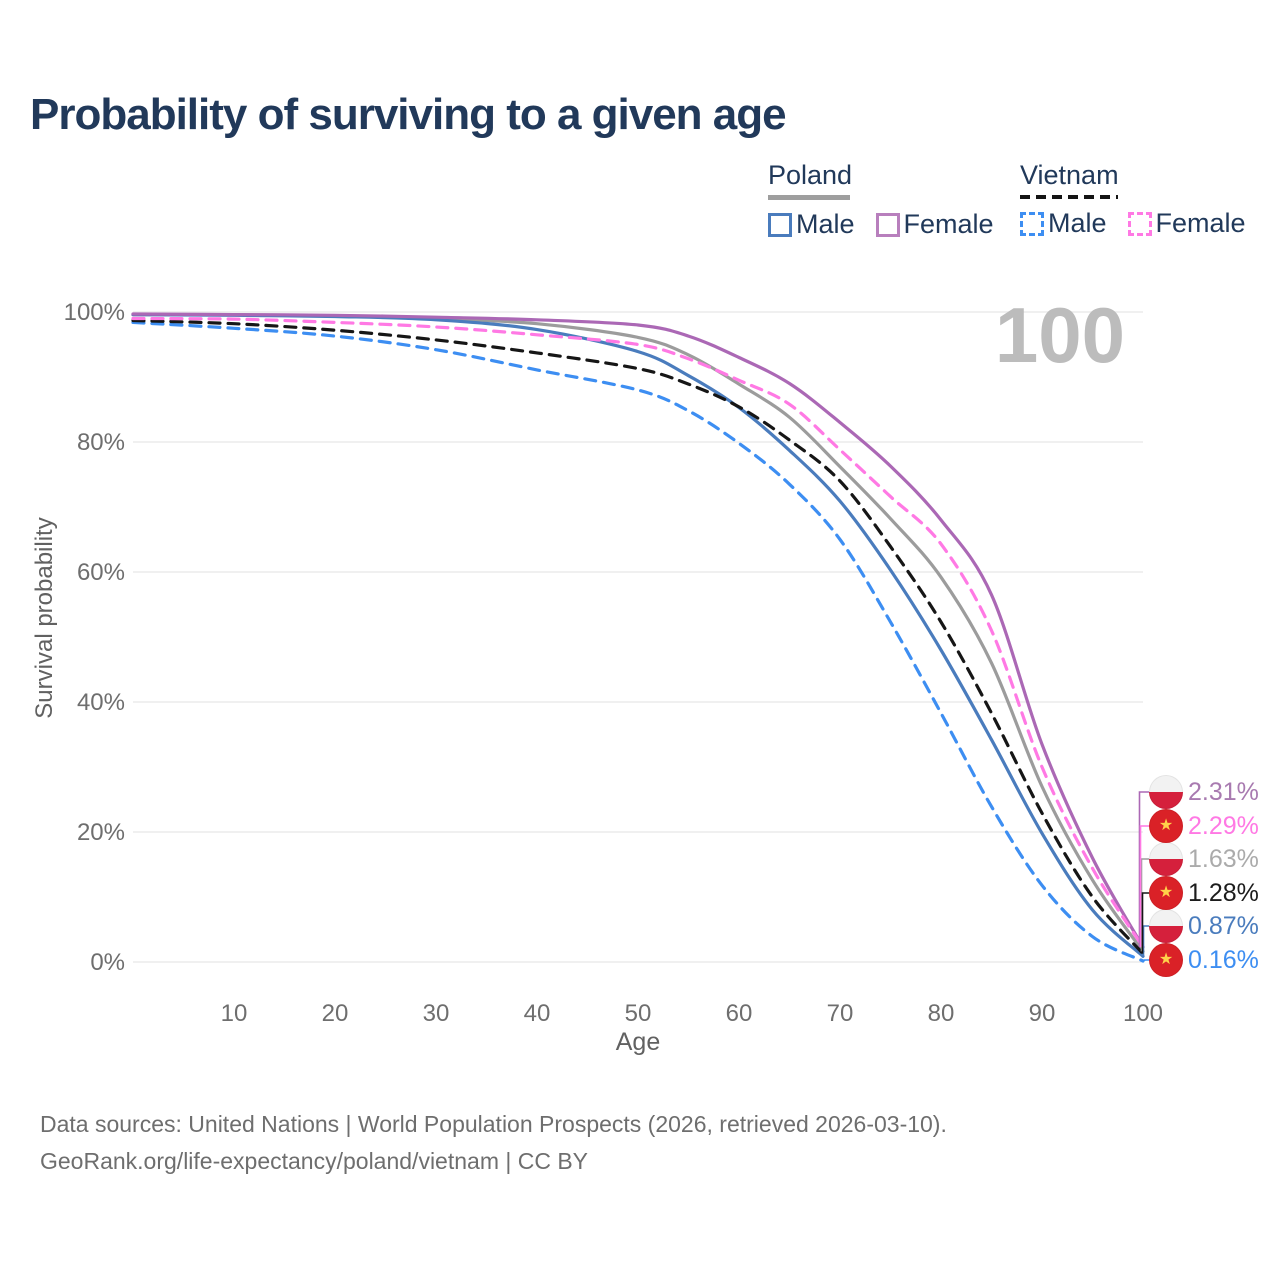  What do you see at coordinates (1223, 858) in the screenshot?
I see `end-label-value-poland-both: 1.63%` at bounding box center [1223, 858].